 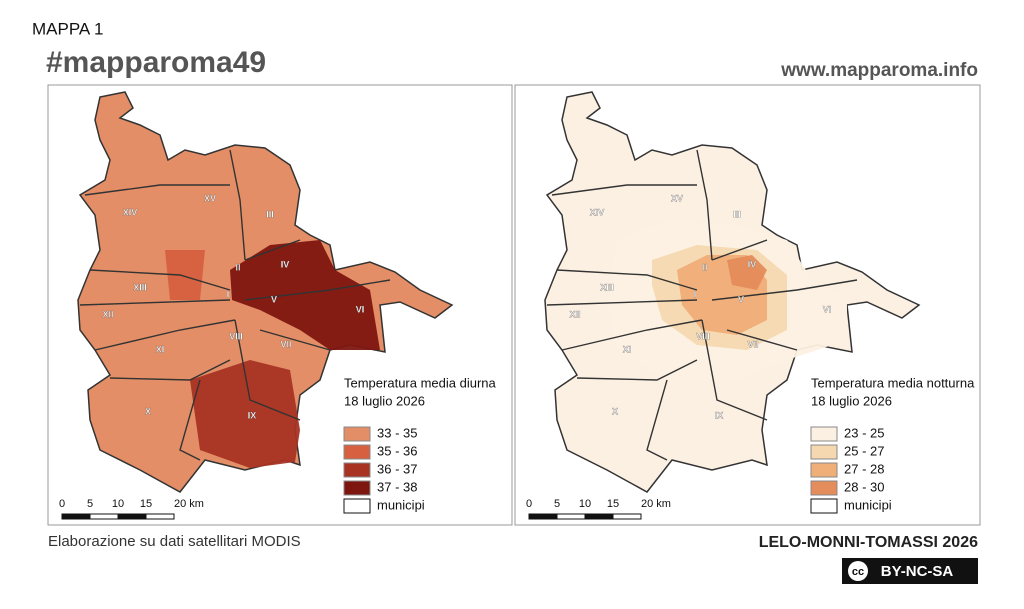 I want to click on district-label: VI, so click(x=360, y=309).